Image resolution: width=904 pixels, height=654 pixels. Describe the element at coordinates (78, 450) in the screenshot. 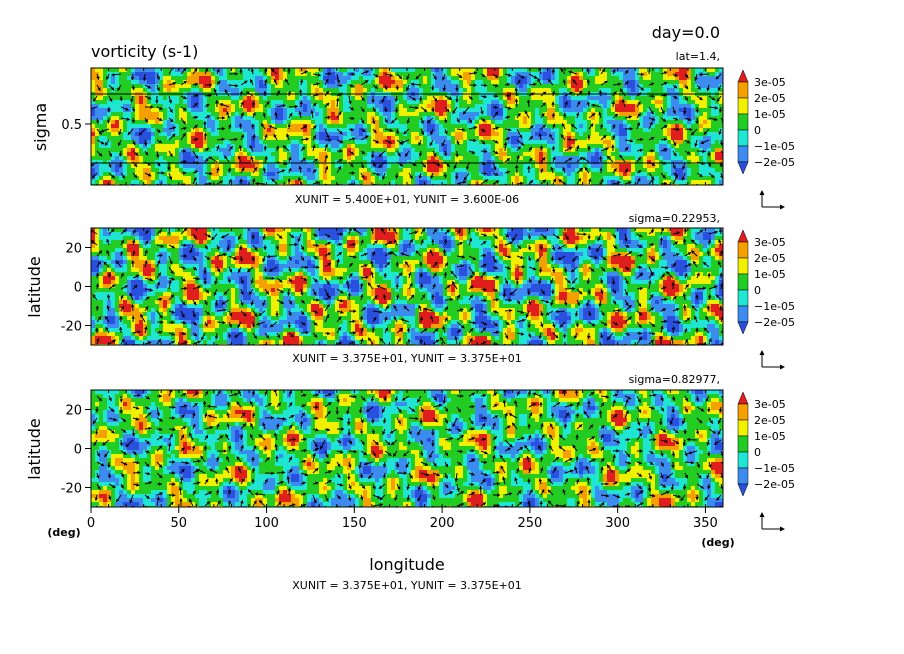

I see `panel-3-ytick-label: 0` at that location.